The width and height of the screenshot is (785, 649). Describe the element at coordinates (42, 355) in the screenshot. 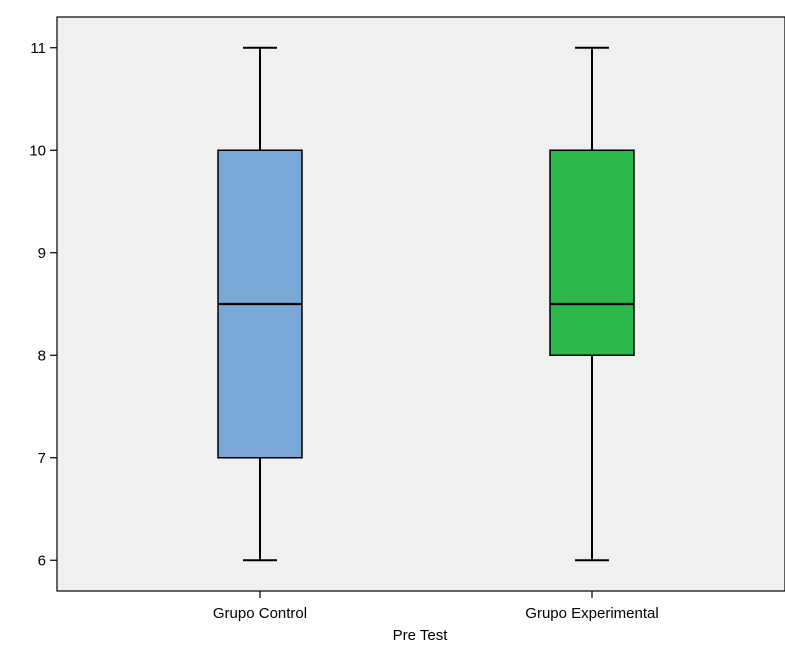

I see `y-tick-label: 8` at that location.